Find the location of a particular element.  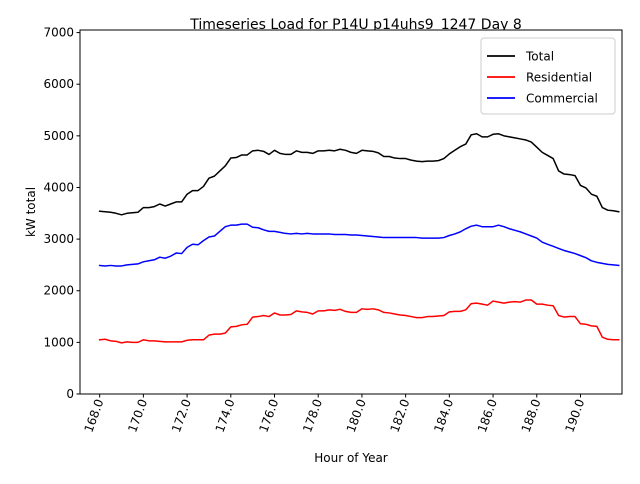

legend: Total Residential Commercial is located at coordinates (548, 76).